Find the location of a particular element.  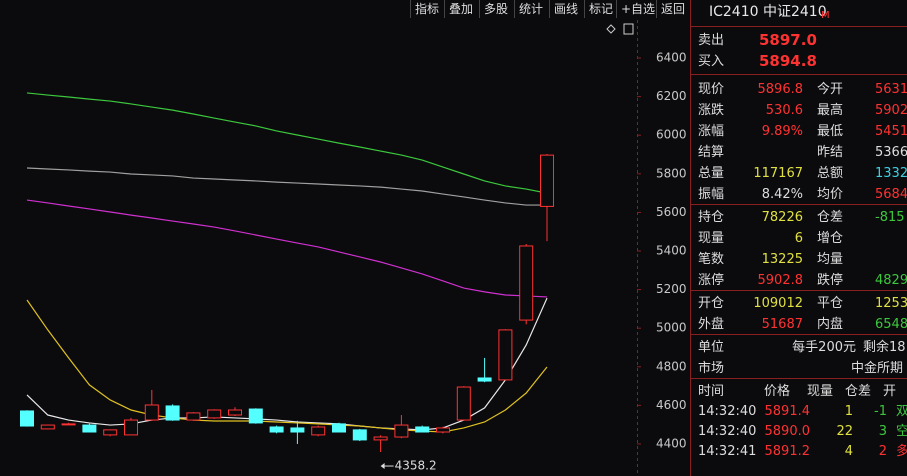

trade-time: 14:32:40 is located at coordinates (727, 431).